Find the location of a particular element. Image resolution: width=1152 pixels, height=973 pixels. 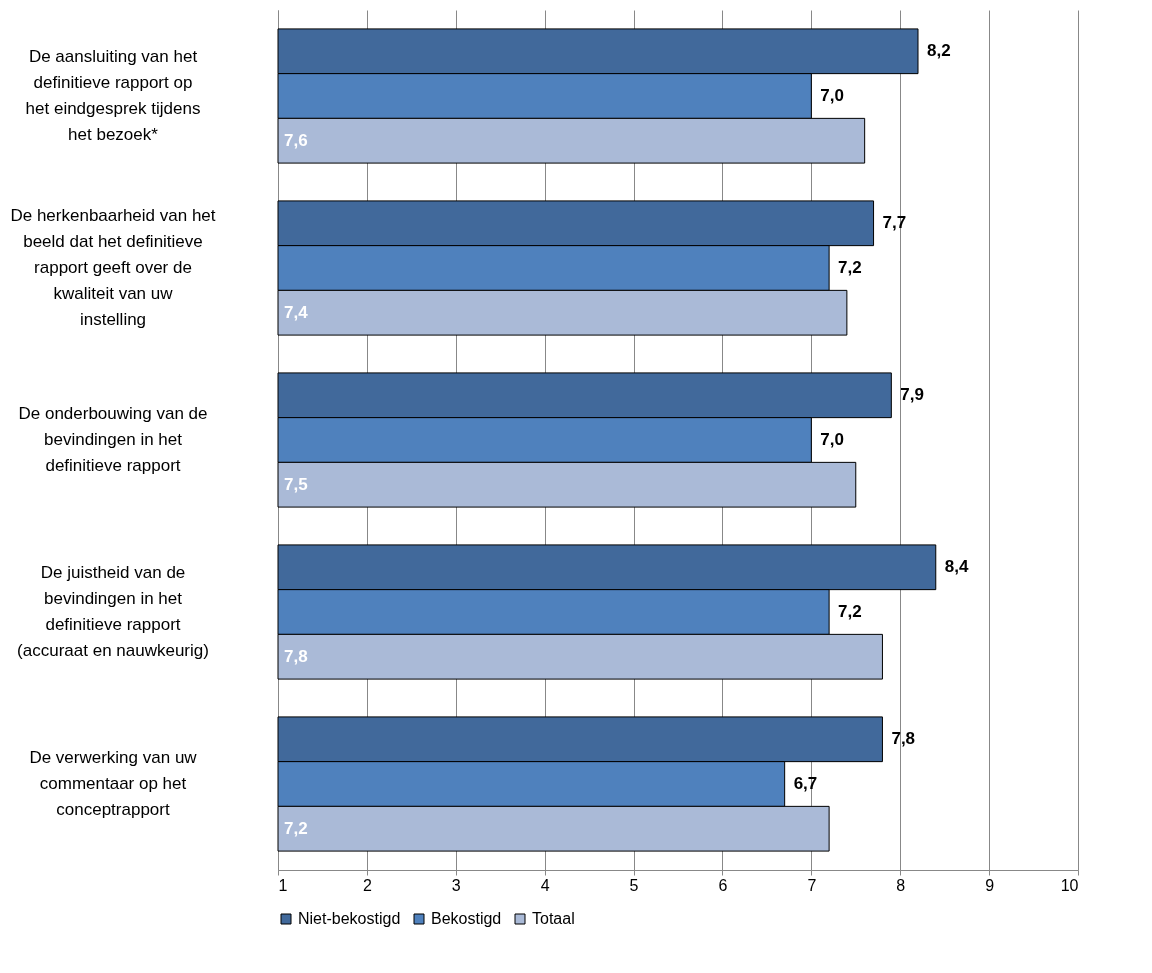

data-label: 7,4 is located at coordinates (296, 312).